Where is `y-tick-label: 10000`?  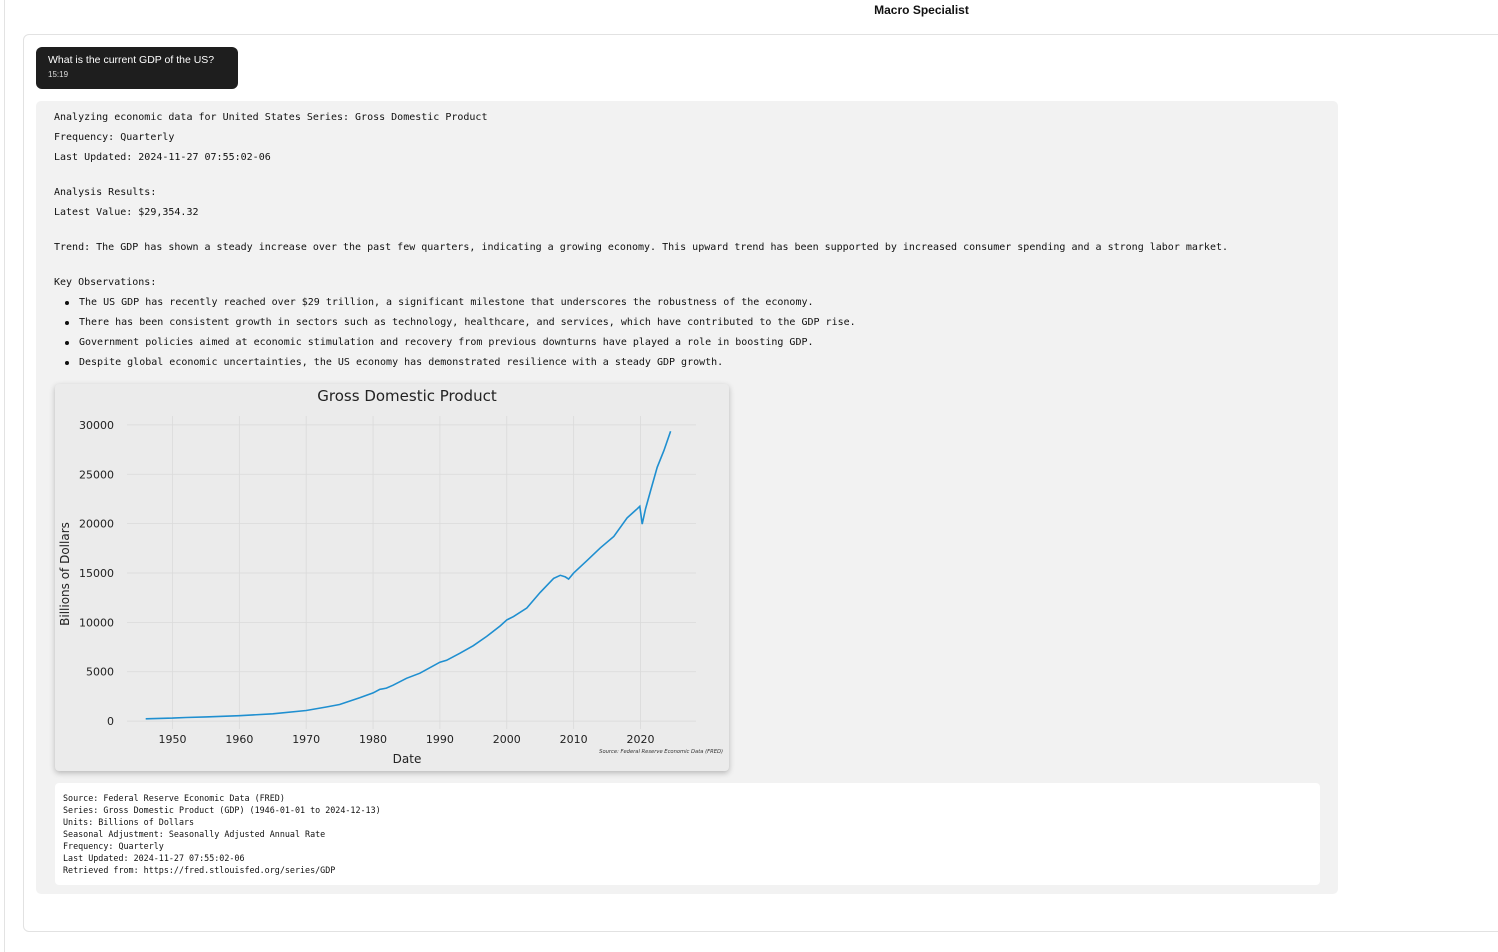
y-tick-label: 10000 is located at coordinates (96, 622).